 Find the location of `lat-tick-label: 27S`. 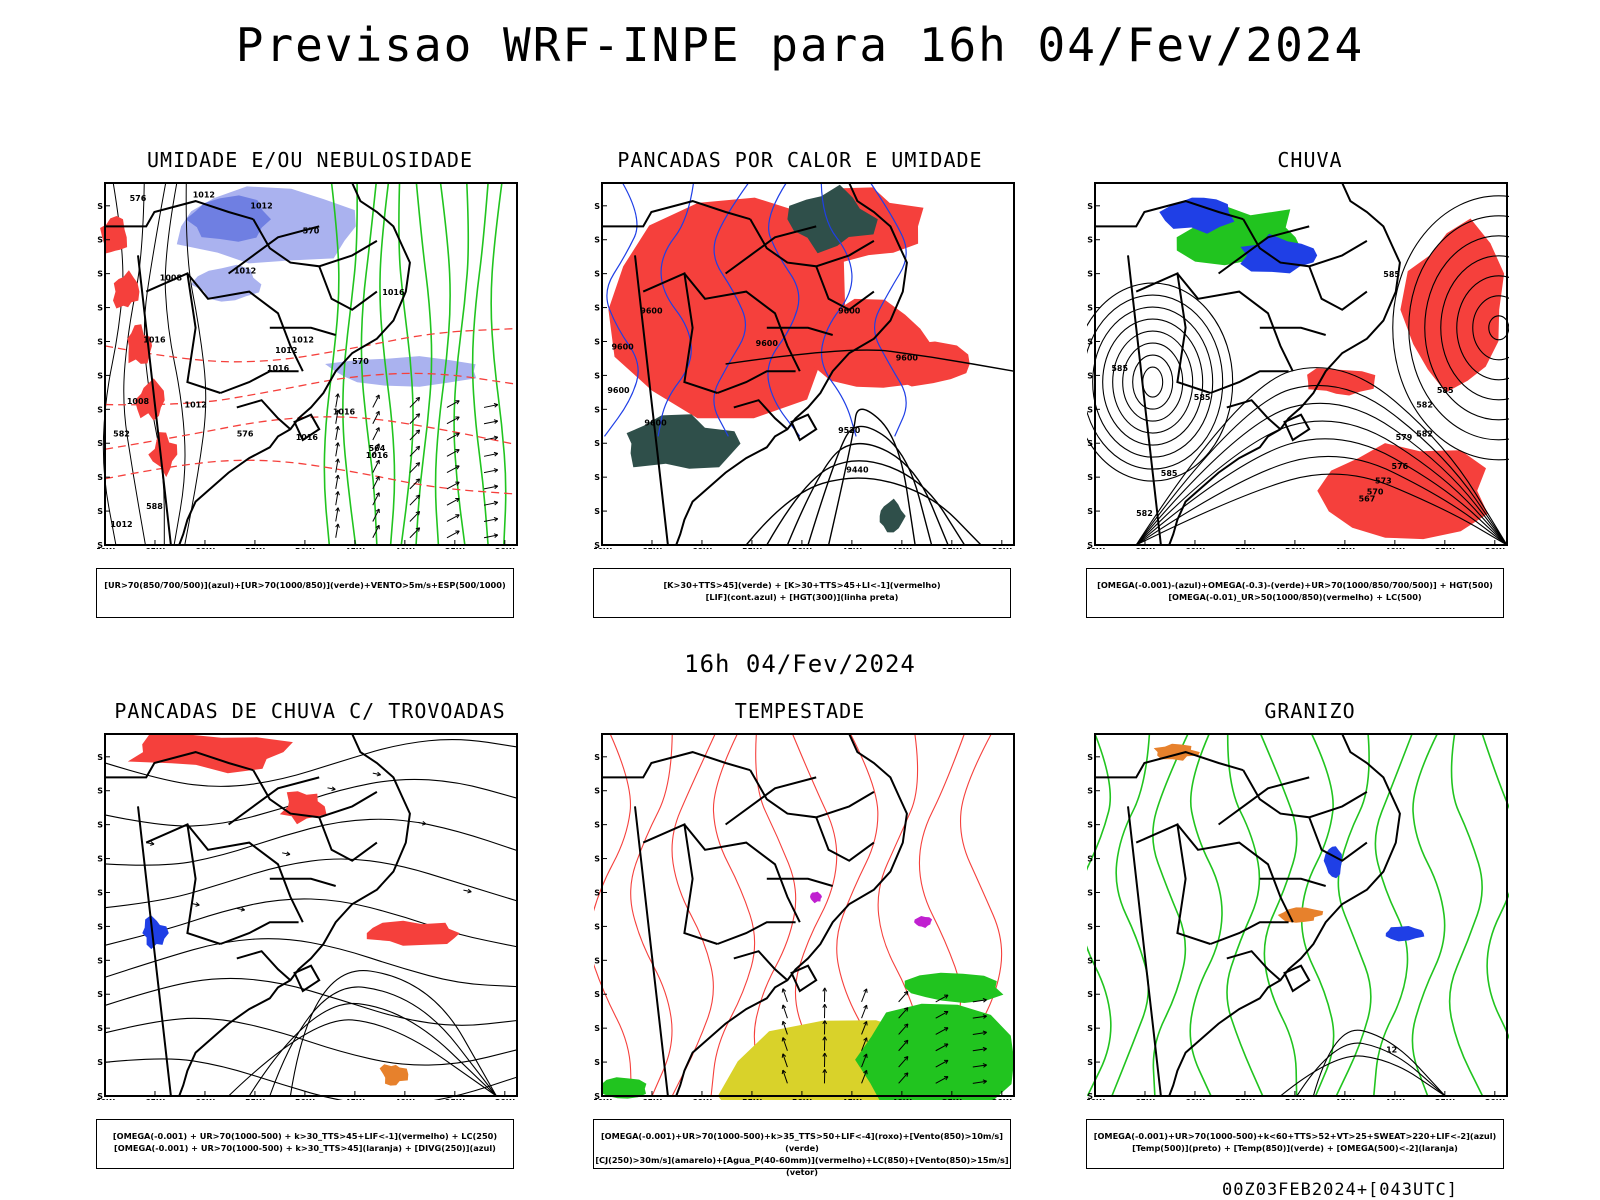

lat-tick-label: 27S is located at coordinates (100, 926).